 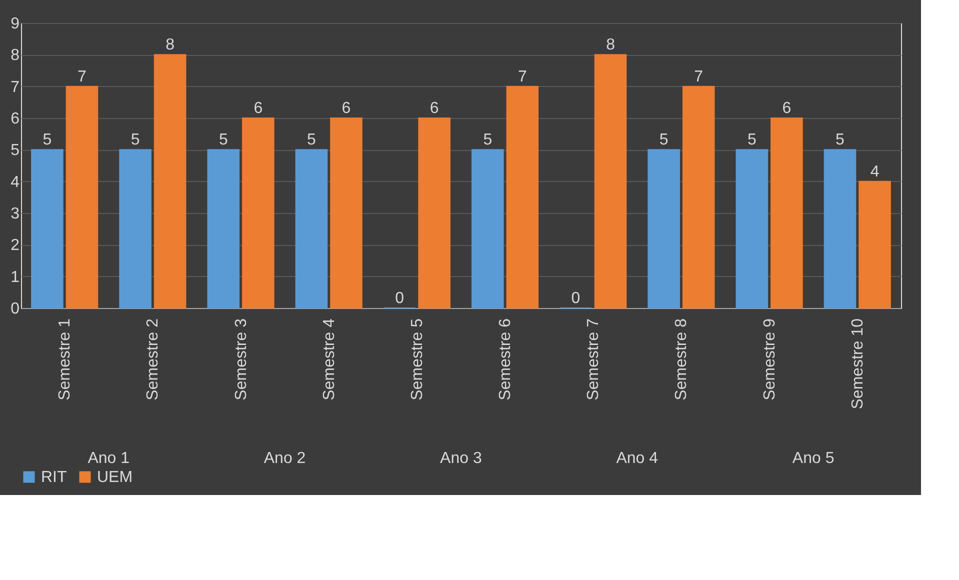 What do you see at coordinates (115, 477) in the screenshot?
I see `legend-label: UEM` at bounding box center [115, 477].